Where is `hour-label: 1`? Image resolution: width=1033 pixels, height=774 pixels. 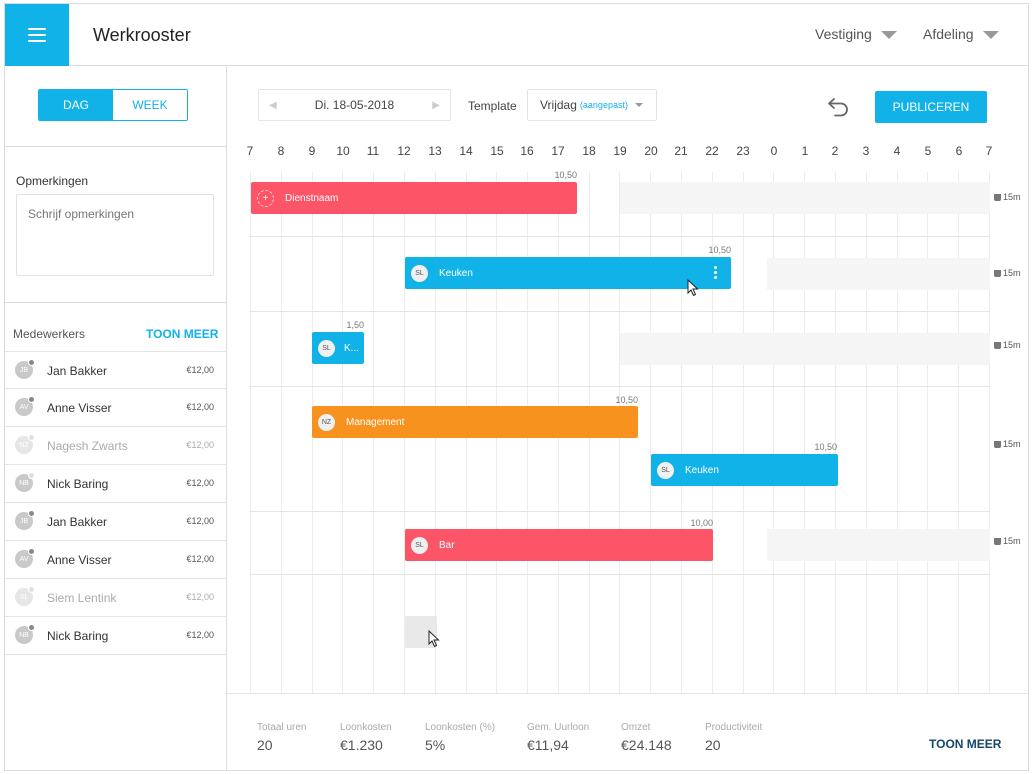
hour-label: 1 is located at coordinates (805, 151).